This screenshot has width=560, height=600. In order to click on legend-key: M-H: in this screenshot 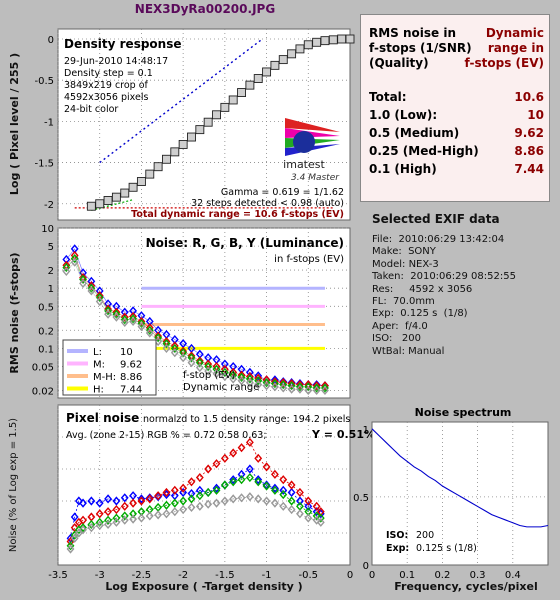, I will do `click(104, 377)`.